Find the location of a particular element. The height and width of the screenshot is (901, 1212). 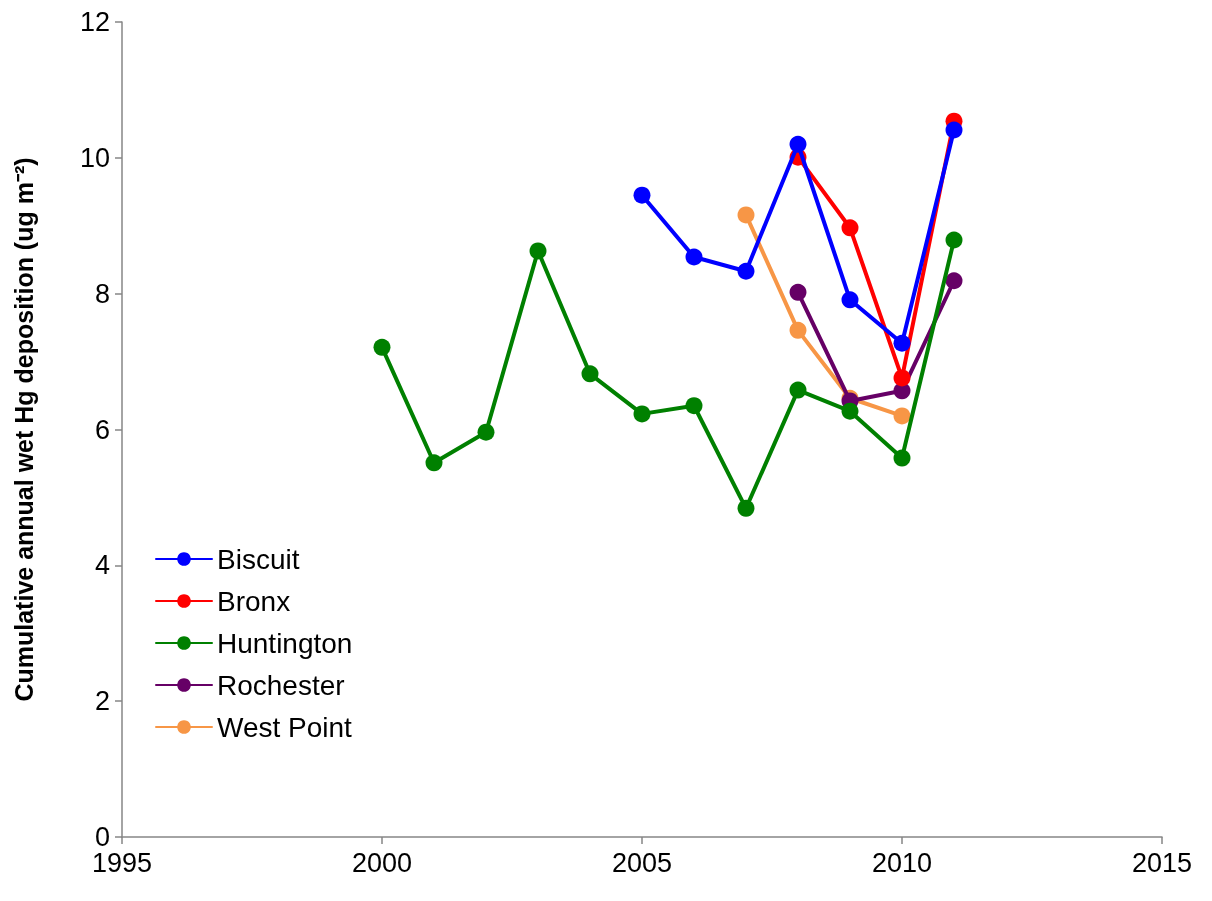

y-tick-label: 10 is located at coordinates (94, 157).